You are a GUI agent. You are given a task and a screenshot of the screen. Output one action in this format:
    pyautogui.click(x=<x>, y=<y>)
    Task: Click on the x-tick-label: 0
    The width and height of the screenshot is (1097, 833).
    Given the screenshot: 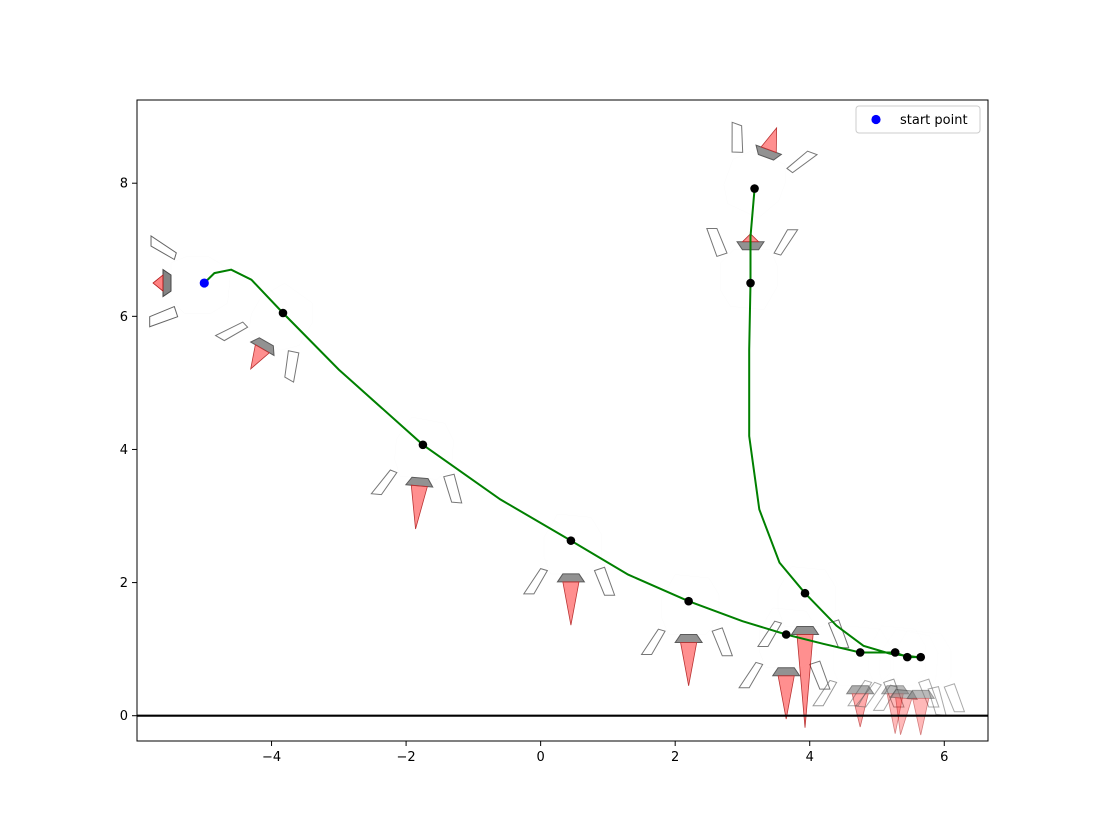 What is the action you would take?
    pyautogui.click(x=540, y=757)
    